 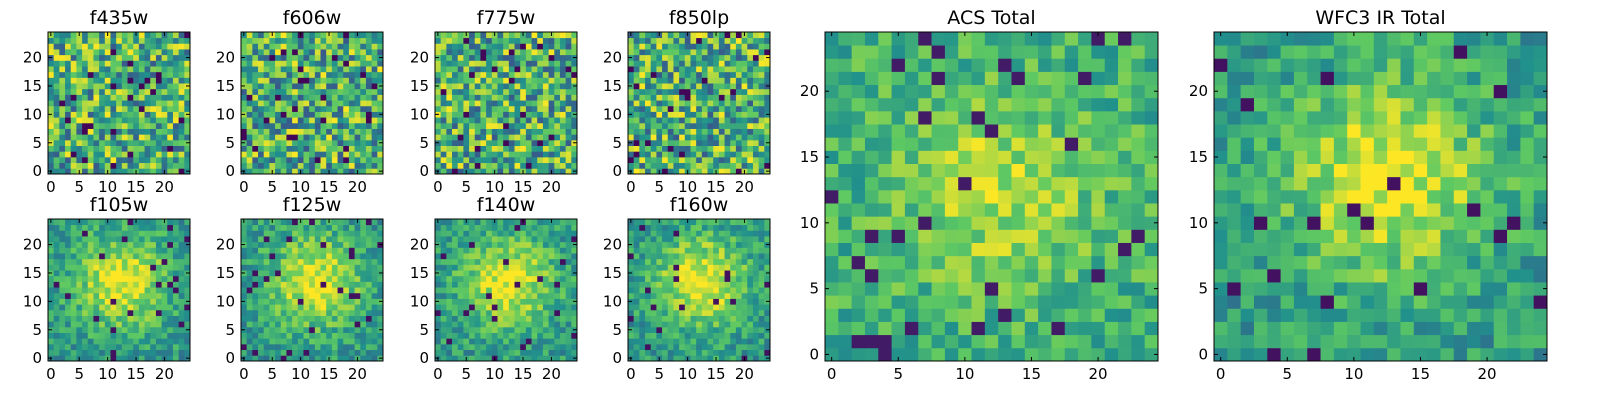 What do you see at coordinates (32, 301) in the screenshot?
I see `y-tick-label: 10` at bounding box center [32, 301].